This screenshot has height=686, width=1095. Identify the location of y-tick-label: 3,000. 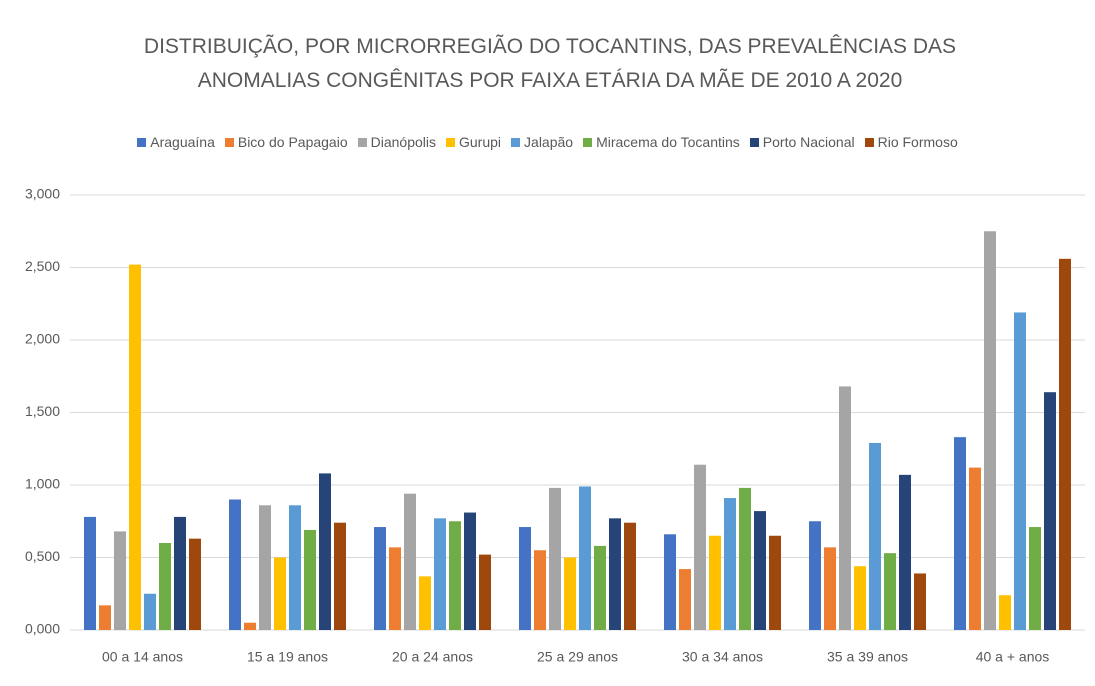
(42, 194).